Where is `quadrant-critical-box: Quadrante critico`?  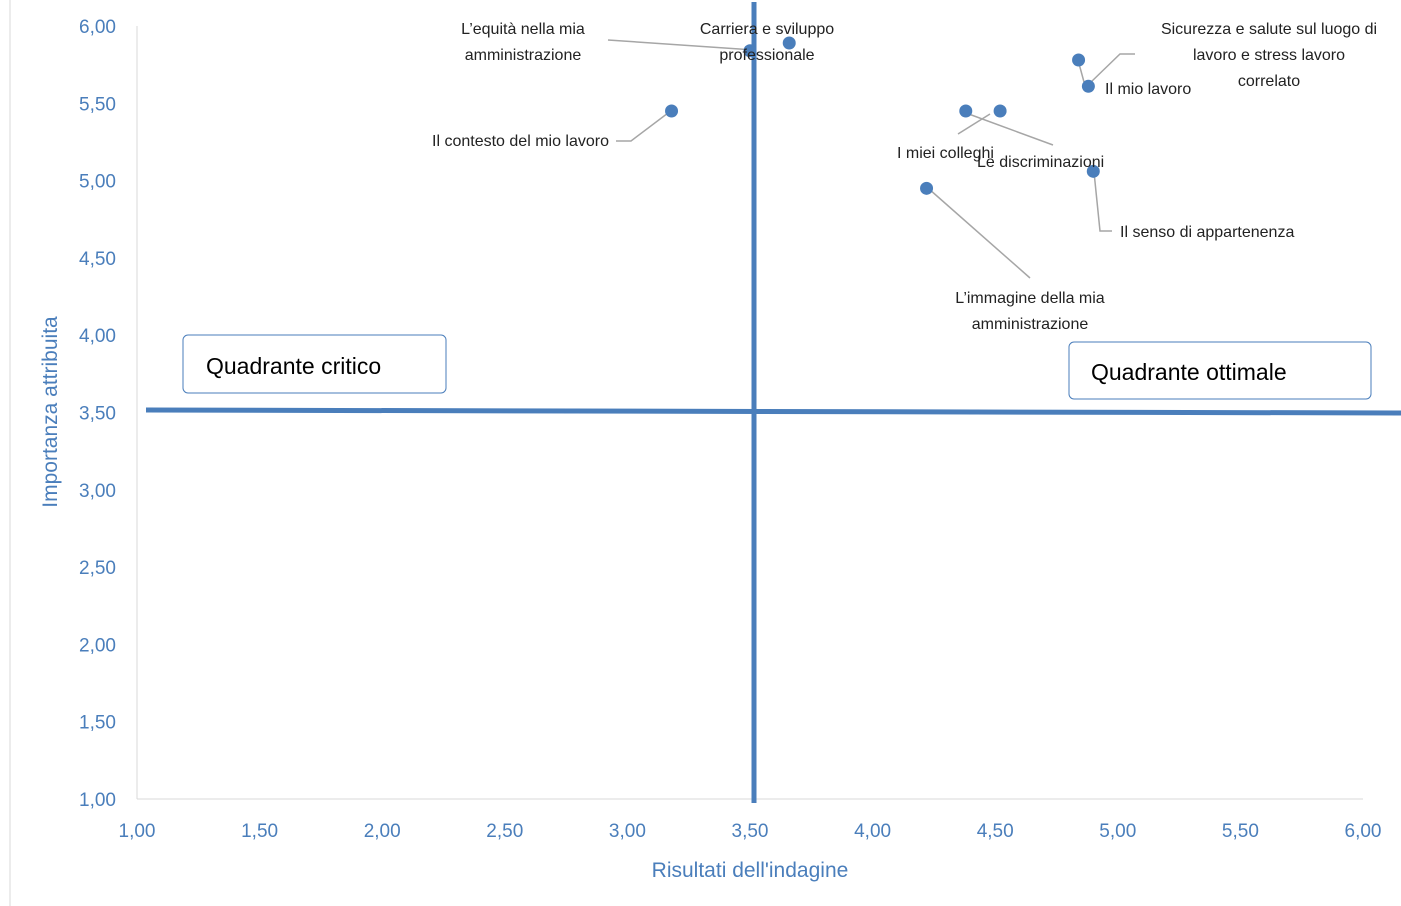 quadrant-critical-box: Quadrante critico is located at coordinates (314, 364).